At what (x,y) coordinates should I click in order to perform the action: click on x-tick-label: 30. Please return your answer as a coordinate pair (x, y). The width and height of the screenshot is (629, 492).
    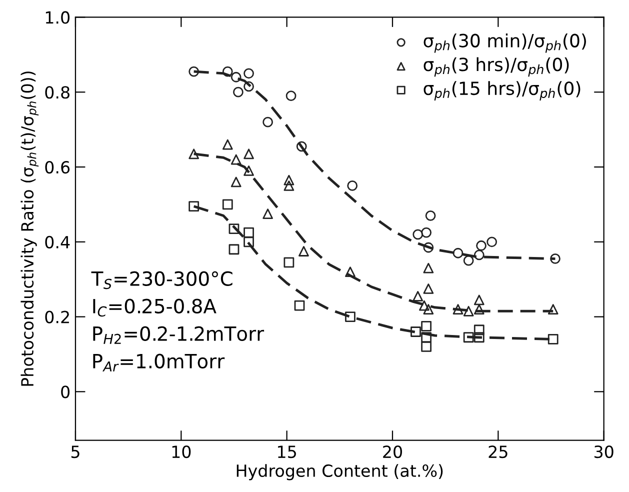
    Looking at the image, I should click on (604, 451).